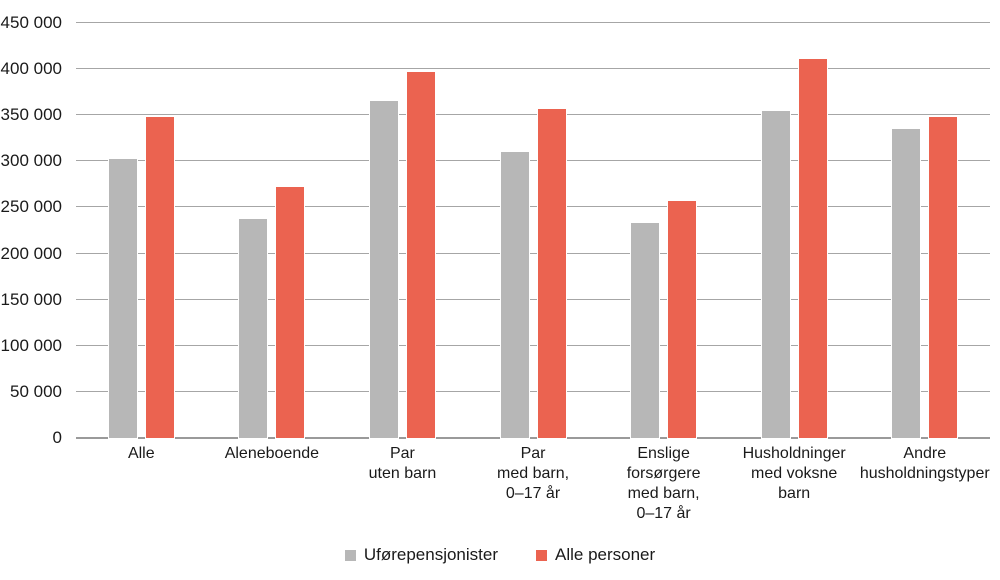  What do you see at coordinates (402, 484) in the screenshot?
I see `x-axis-tick-label: Par uten barn` at bounding box center [402, 484].